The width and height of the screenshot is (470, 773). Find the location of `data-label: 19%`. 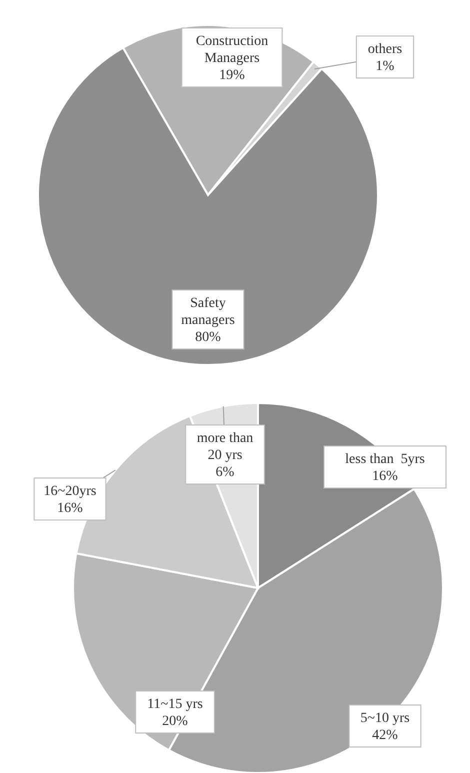

data-label: 19% is located at coordinates (232, 75).